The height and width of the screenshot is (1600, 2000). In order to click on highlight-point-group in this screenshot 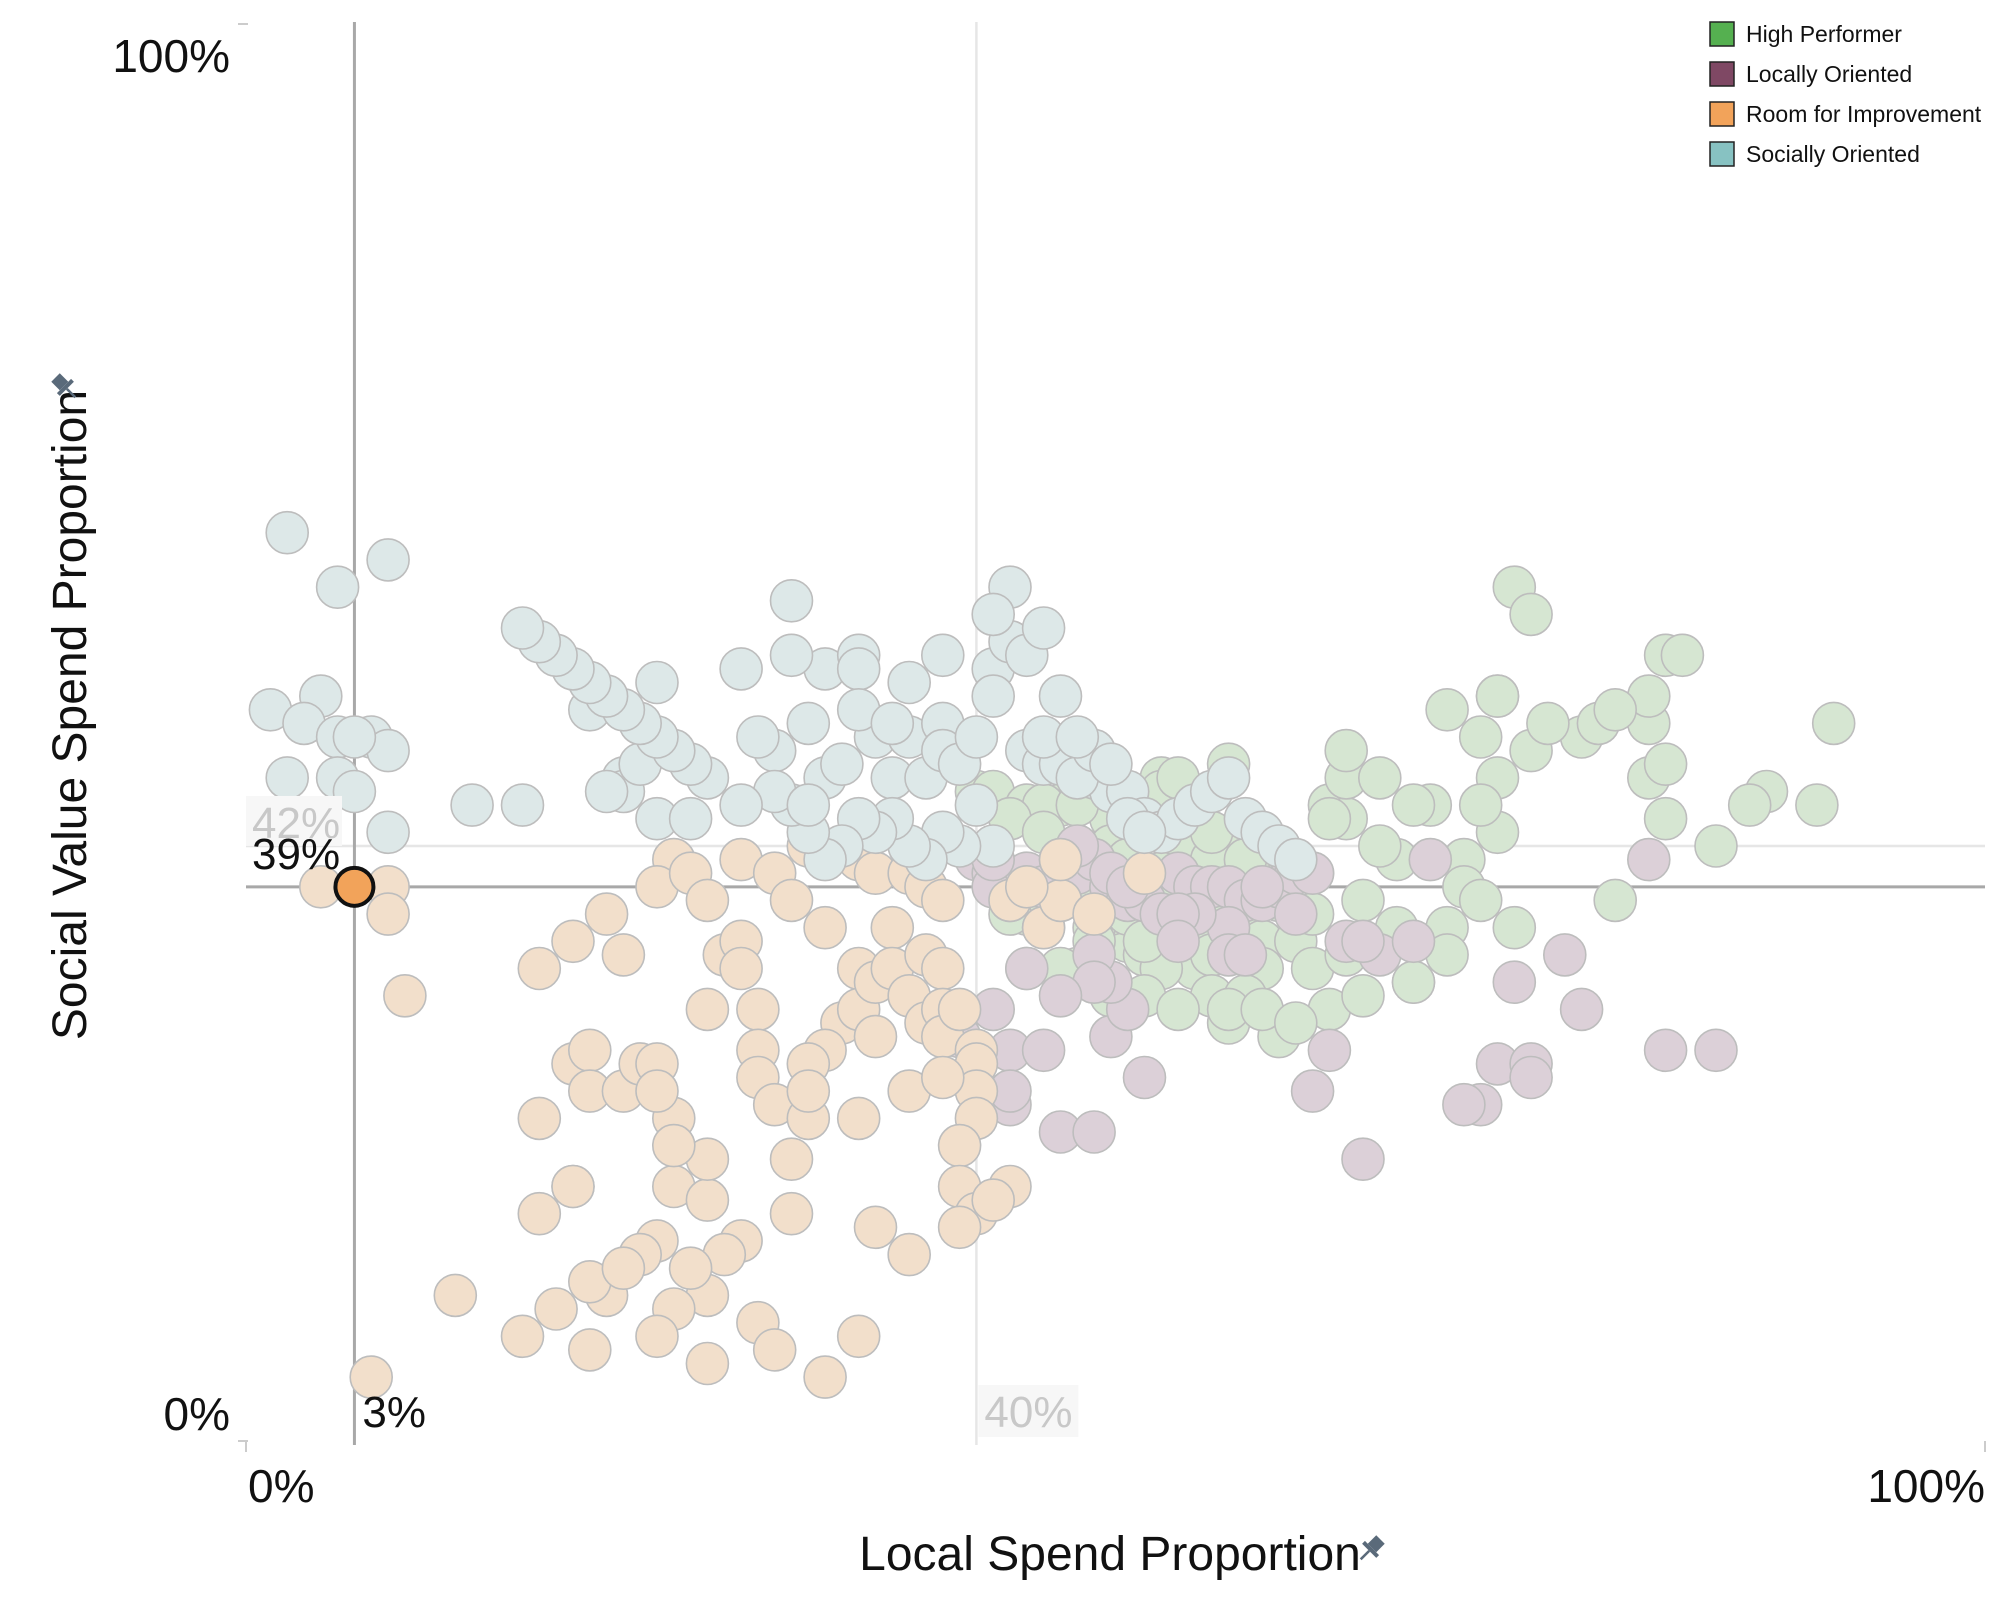, I will do `click(354, 886)`.